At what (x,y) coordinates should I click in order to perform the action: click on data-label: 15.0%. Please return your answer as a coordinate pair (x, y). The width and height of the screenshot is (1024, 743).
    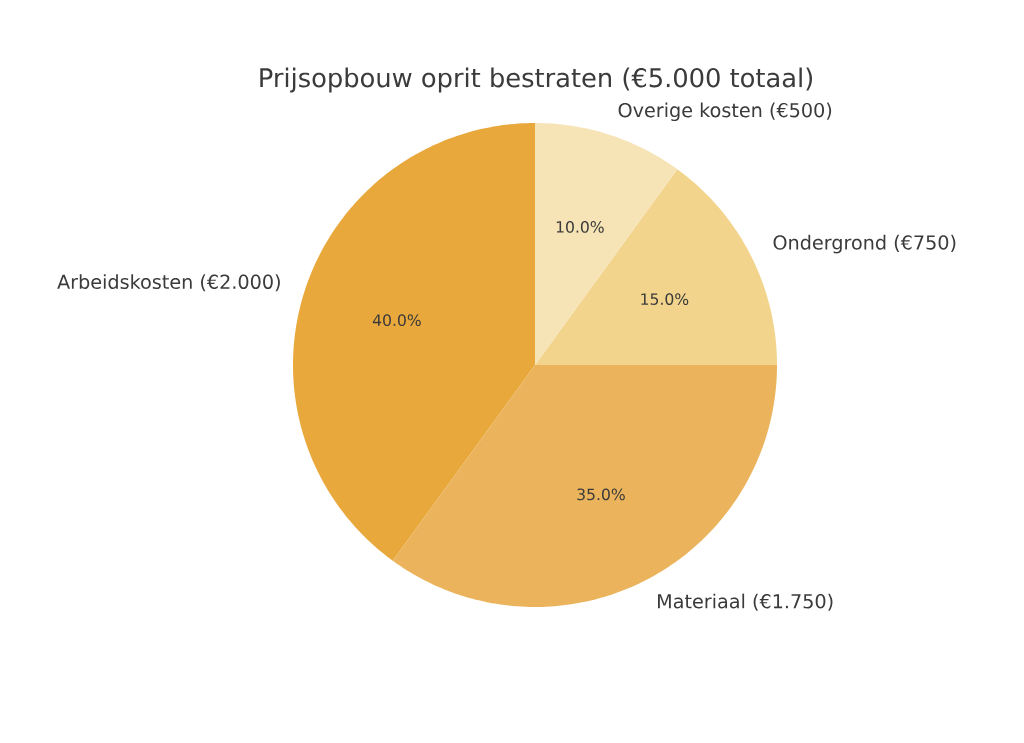
    Looking at the image, I should click on (665, 299).